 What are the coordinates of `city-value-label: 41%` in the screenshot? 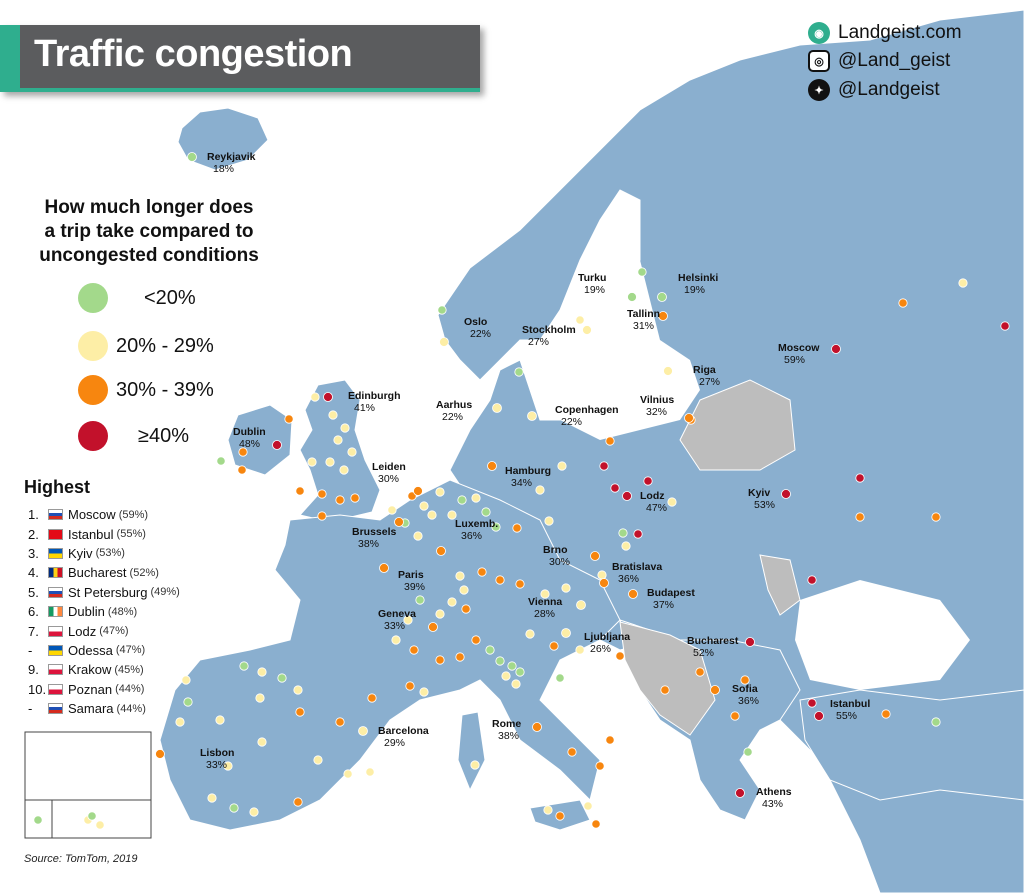 It's located at (364, 408).